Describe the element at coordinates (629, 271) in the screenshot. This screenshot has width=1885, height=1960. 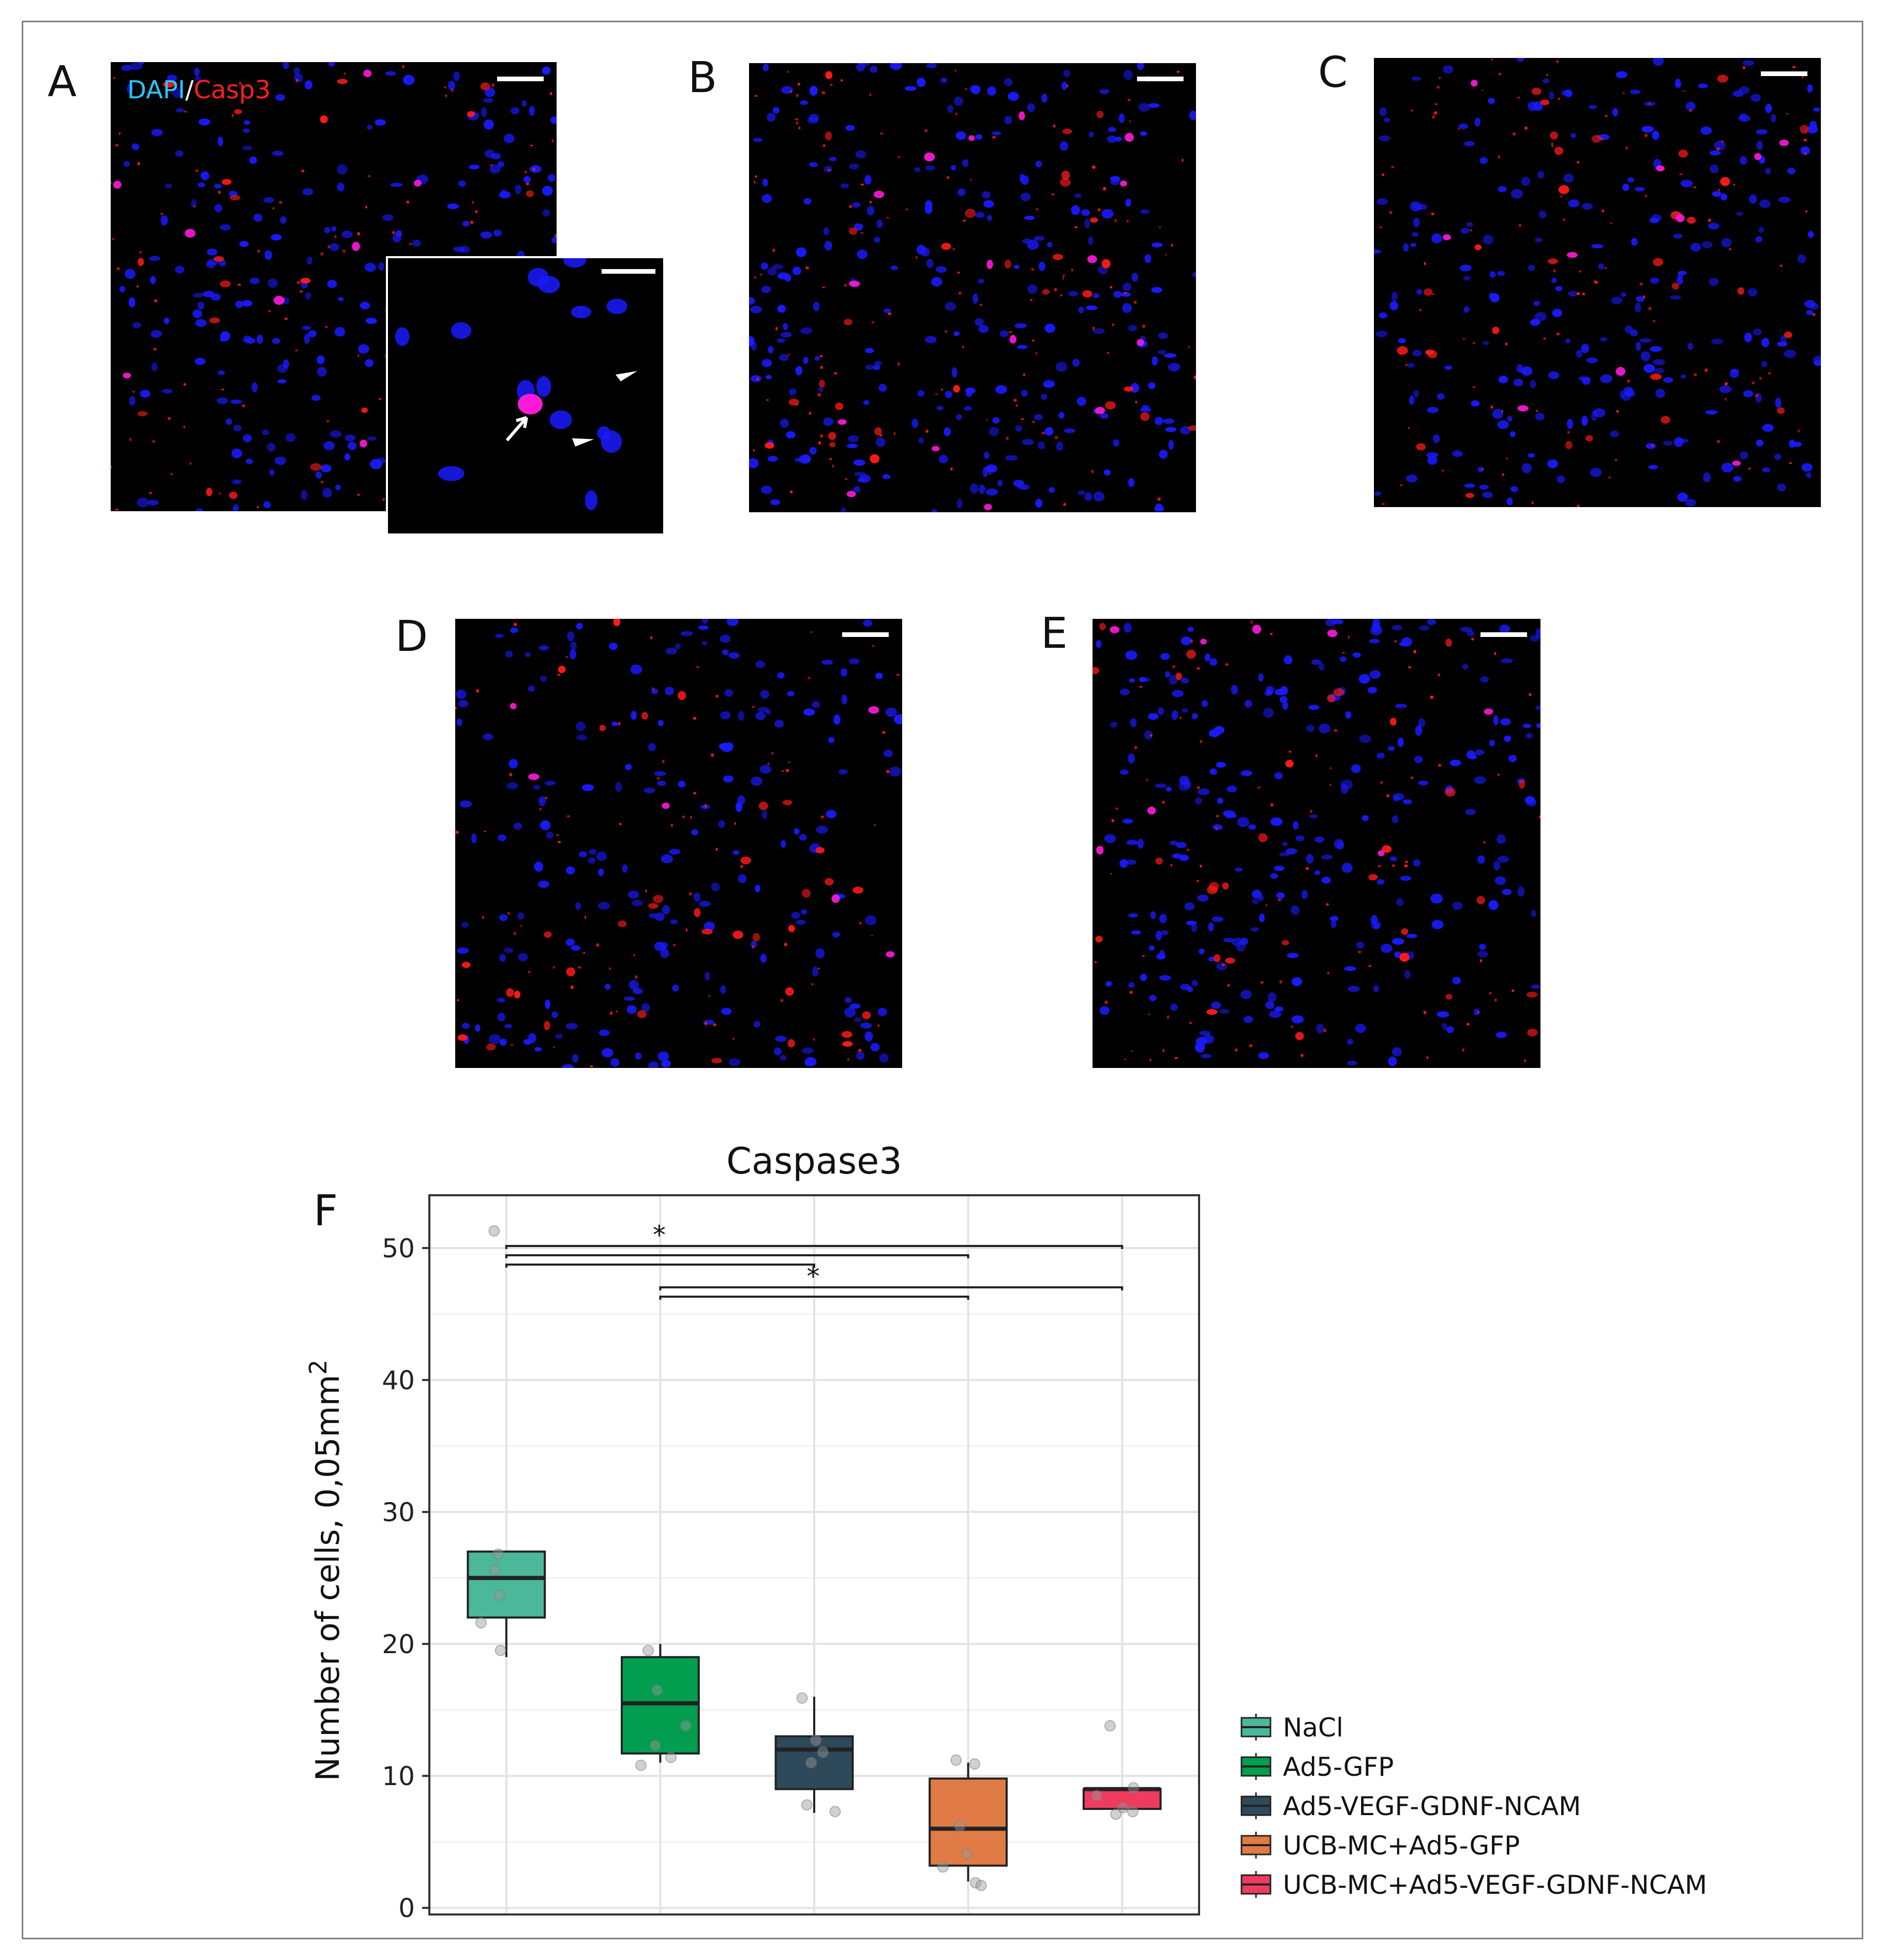
I see `scale-bar-a-inset` at that location.